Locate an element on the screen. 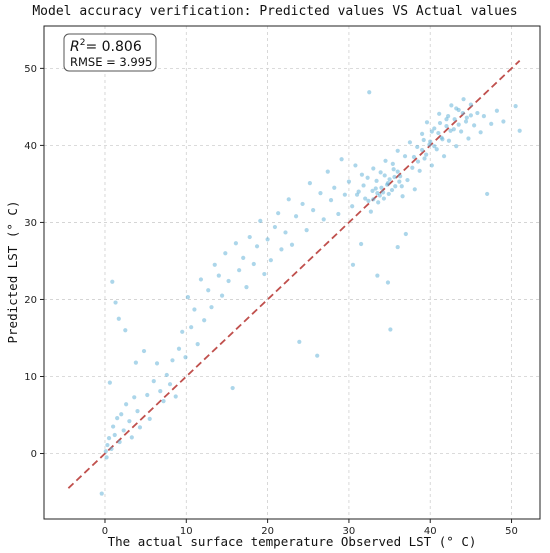  r2-symbol: R is located at coordinates (75, 47).